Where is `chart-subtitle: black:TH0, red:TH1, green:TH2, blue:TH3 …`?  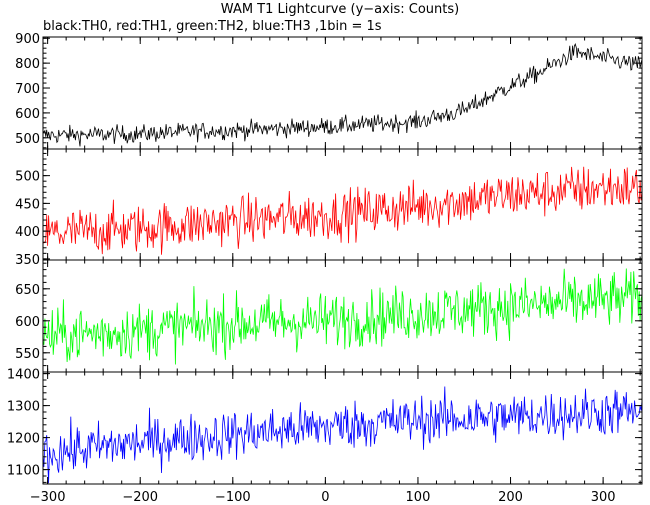 chart-subtitle: black:TH0, red:TH1, green:TH2, blue:TH3 … is located at coordinates (212, 26).